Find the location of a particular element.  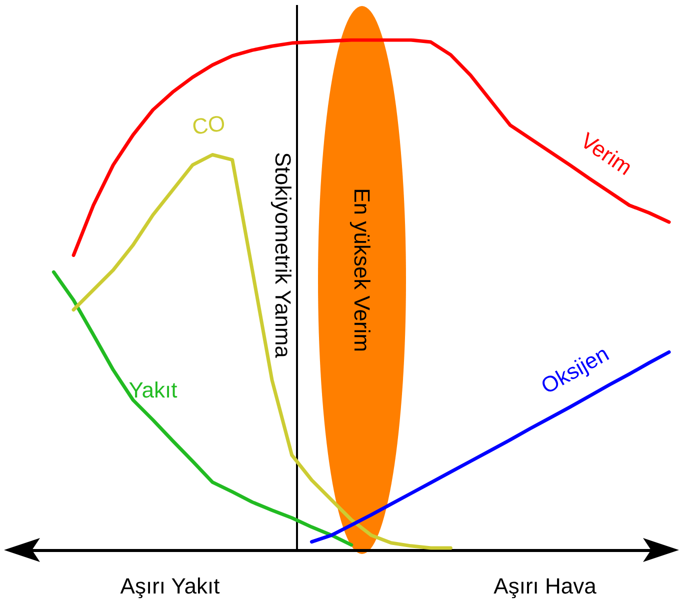

text: Aşırı Hava is located at coordinates (546, 586).